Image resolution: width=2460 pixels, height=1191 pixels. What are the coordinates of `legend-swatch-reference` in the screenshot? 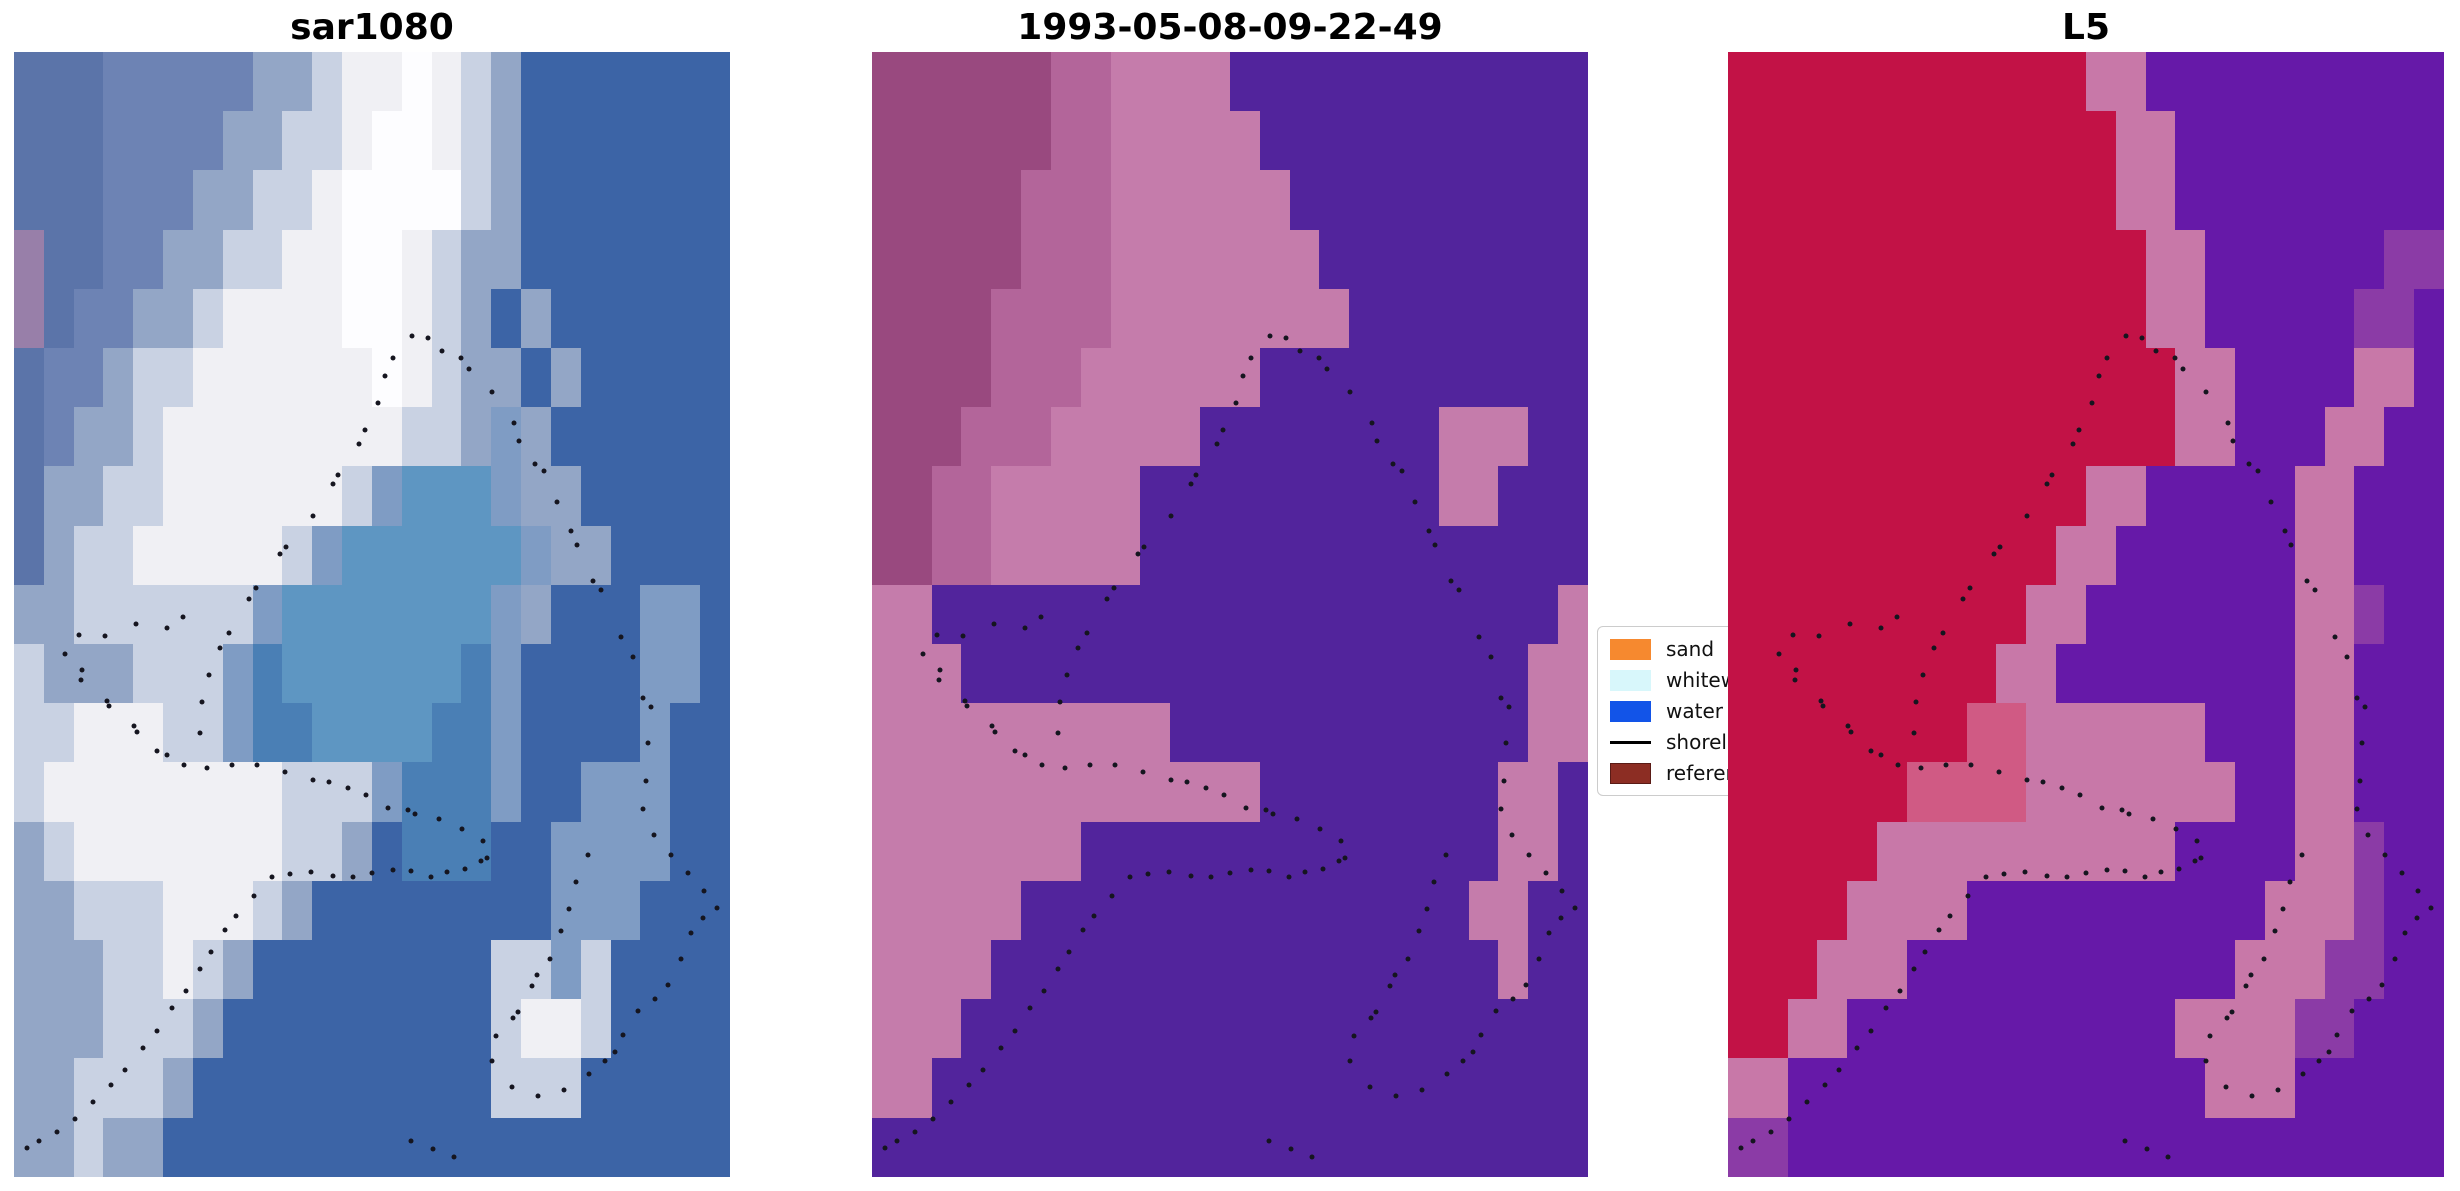 It's located at (1630, 773).